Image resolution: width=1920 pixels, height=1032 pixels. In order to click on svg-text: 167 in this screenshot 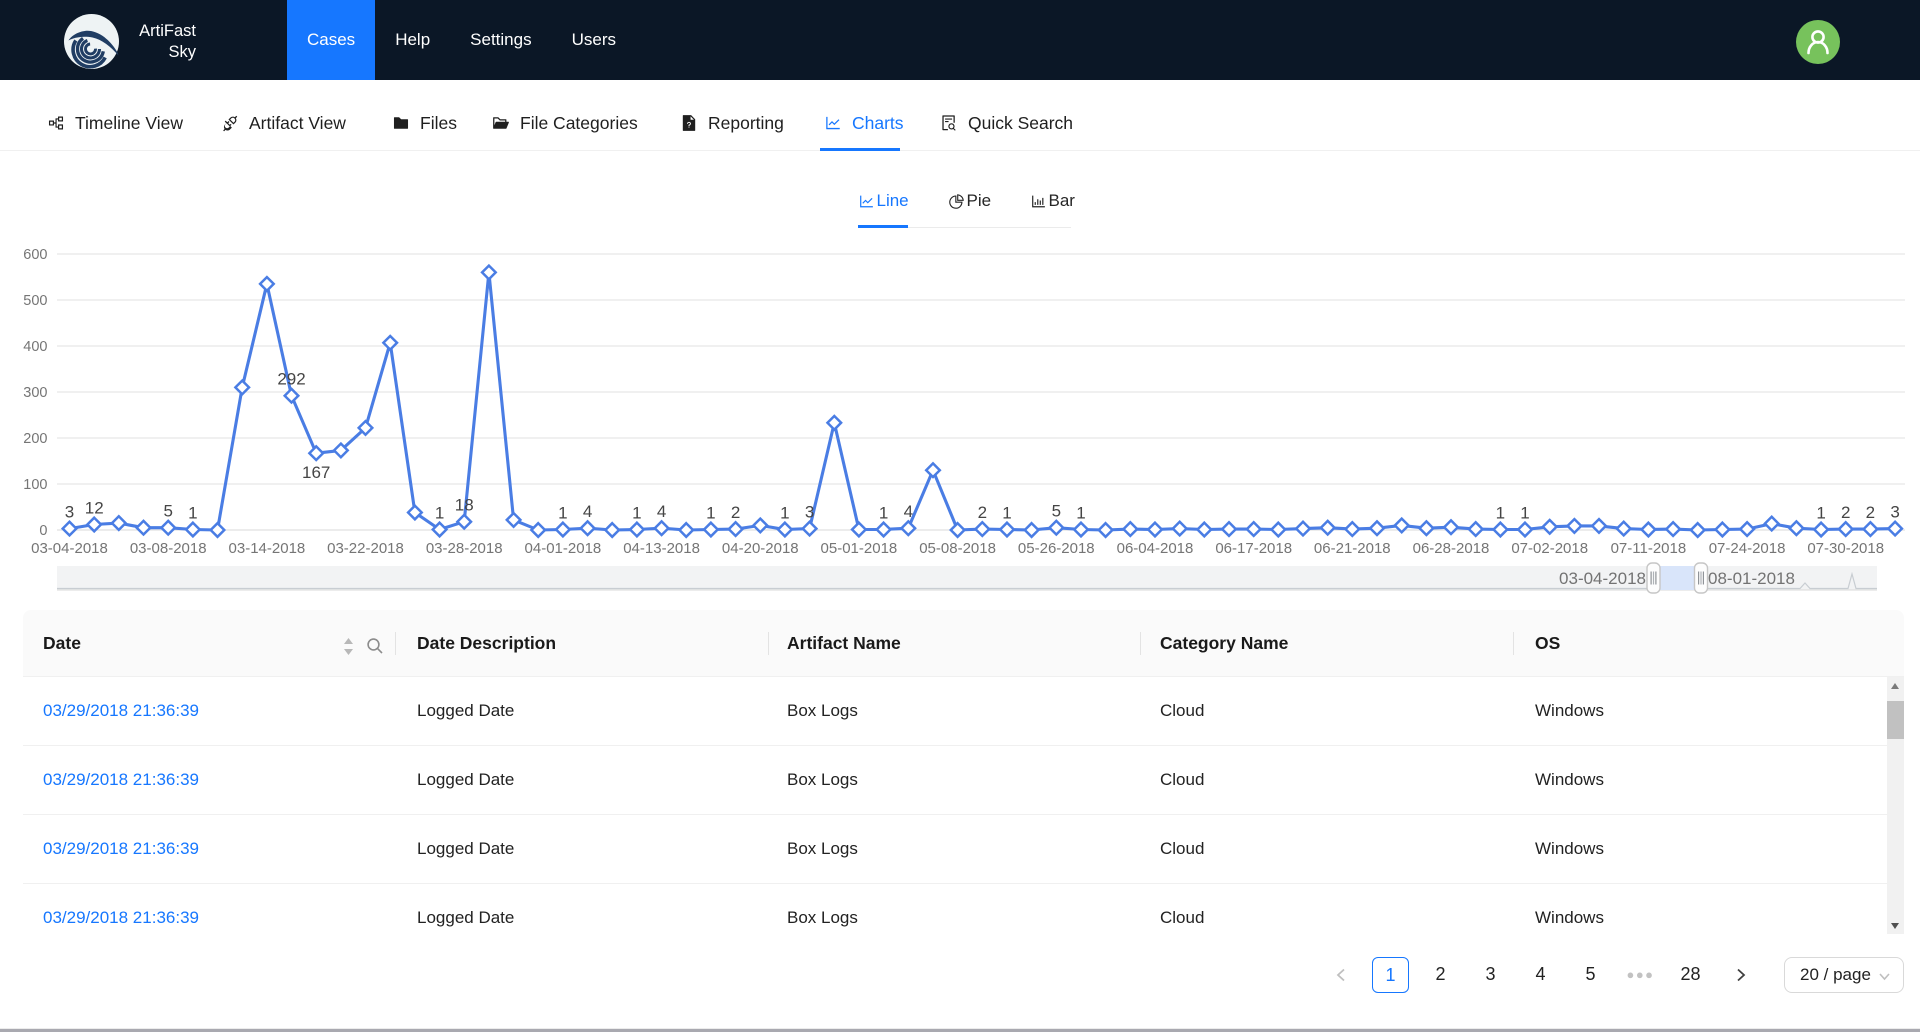, I will do `click(316, 472)`.